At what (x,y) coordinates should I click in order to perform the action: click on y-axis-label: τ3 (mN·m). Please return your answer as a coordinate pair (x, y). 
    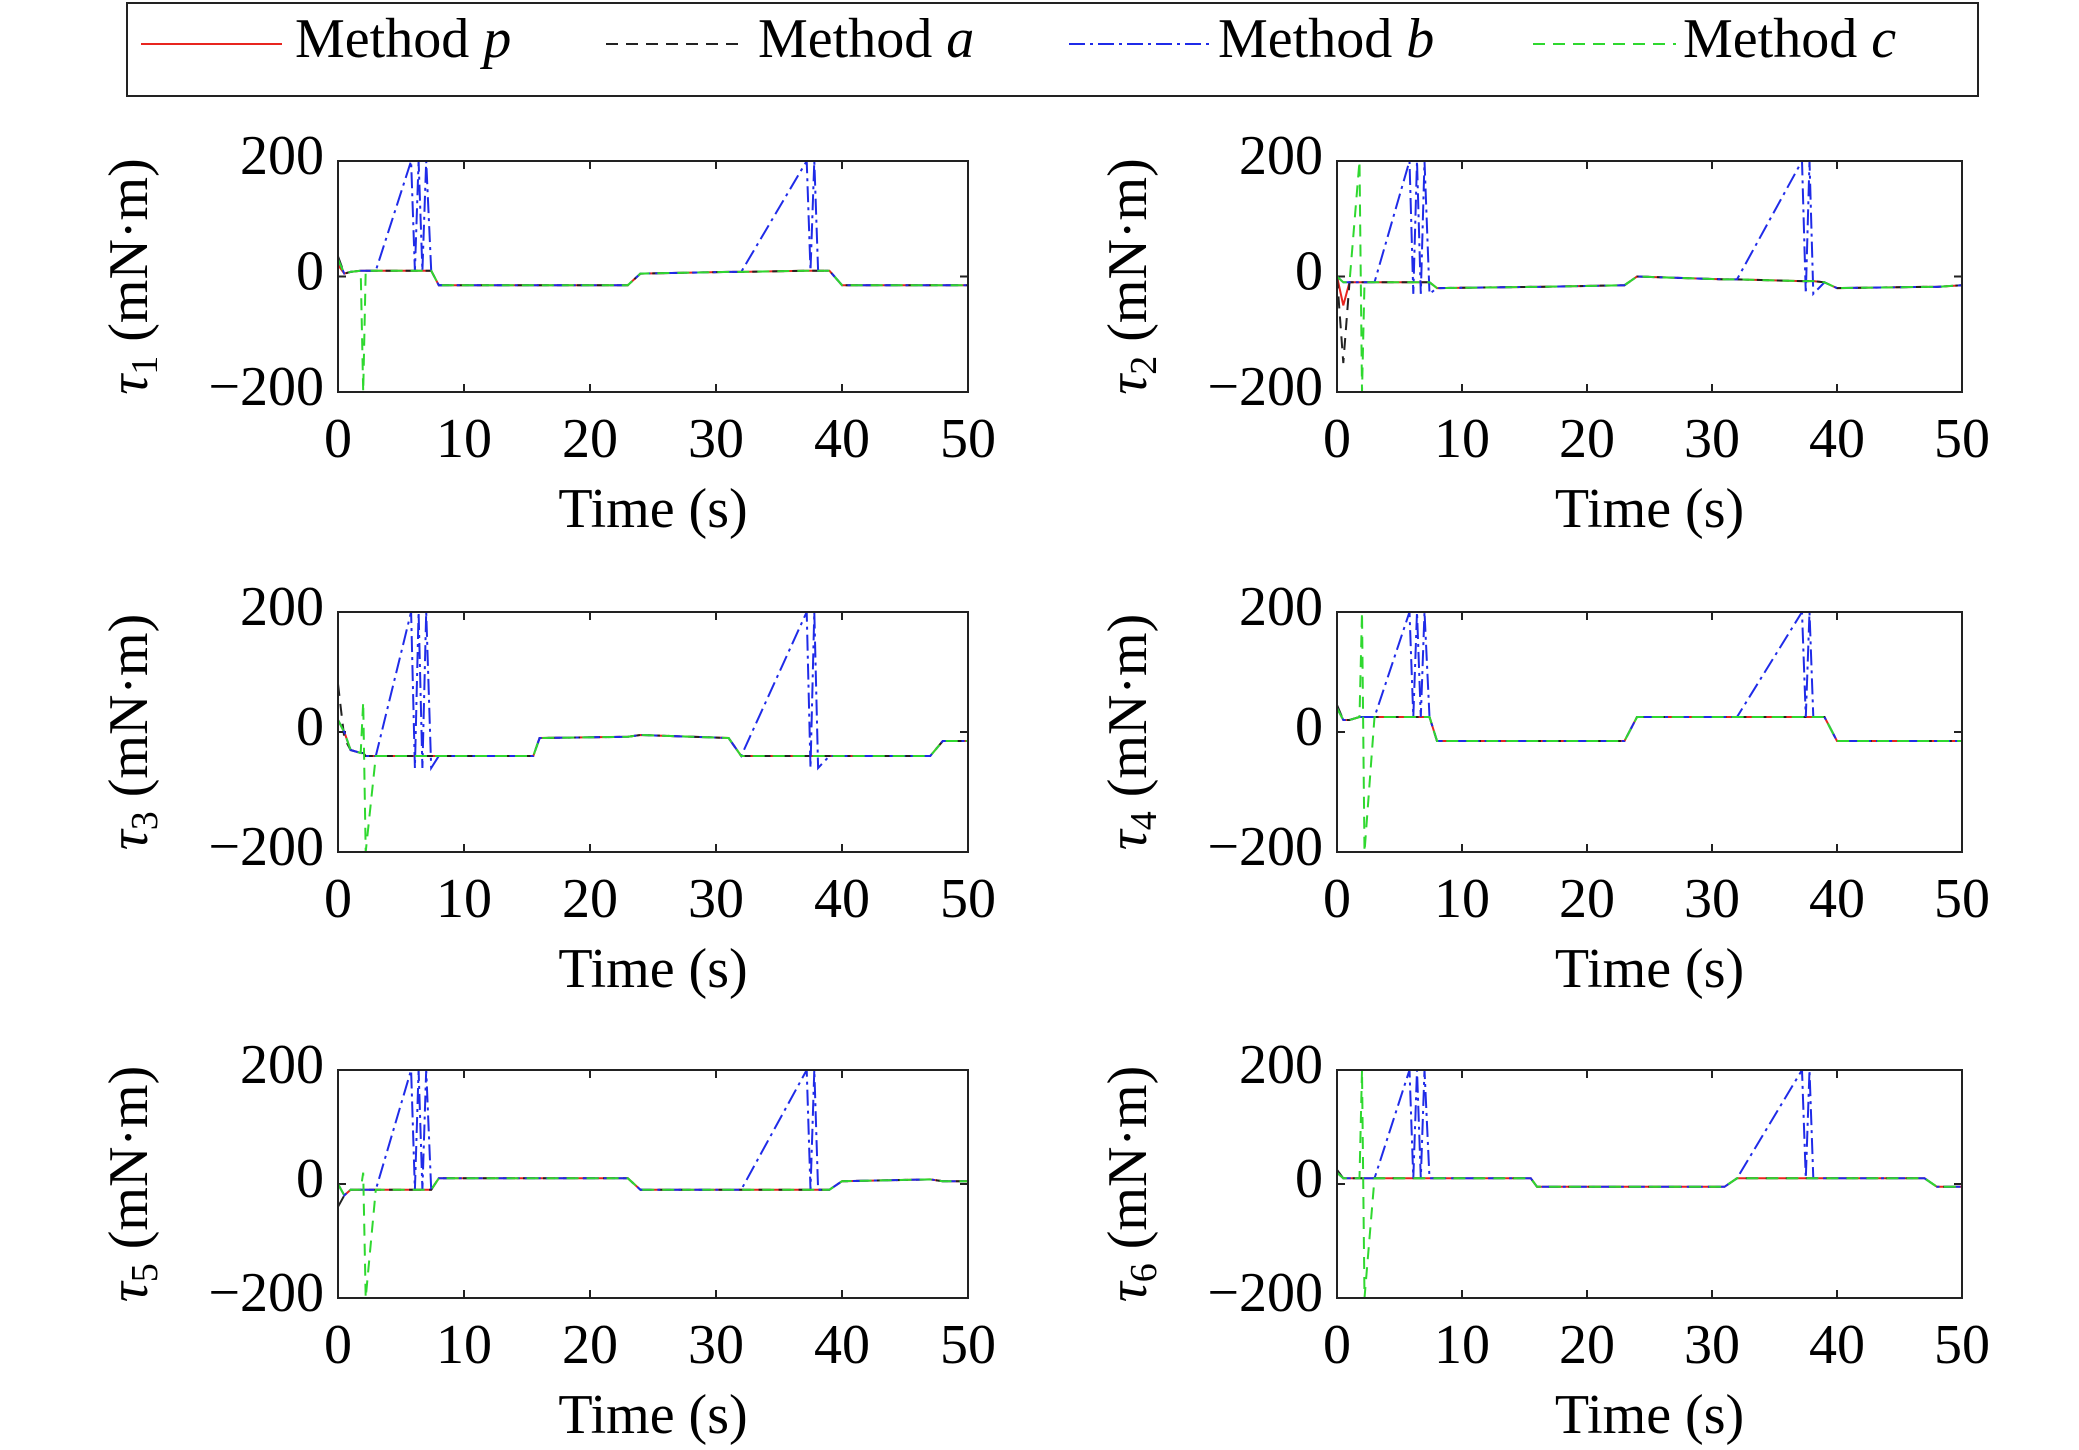
    Looking at the image, I should click on (132, 732).